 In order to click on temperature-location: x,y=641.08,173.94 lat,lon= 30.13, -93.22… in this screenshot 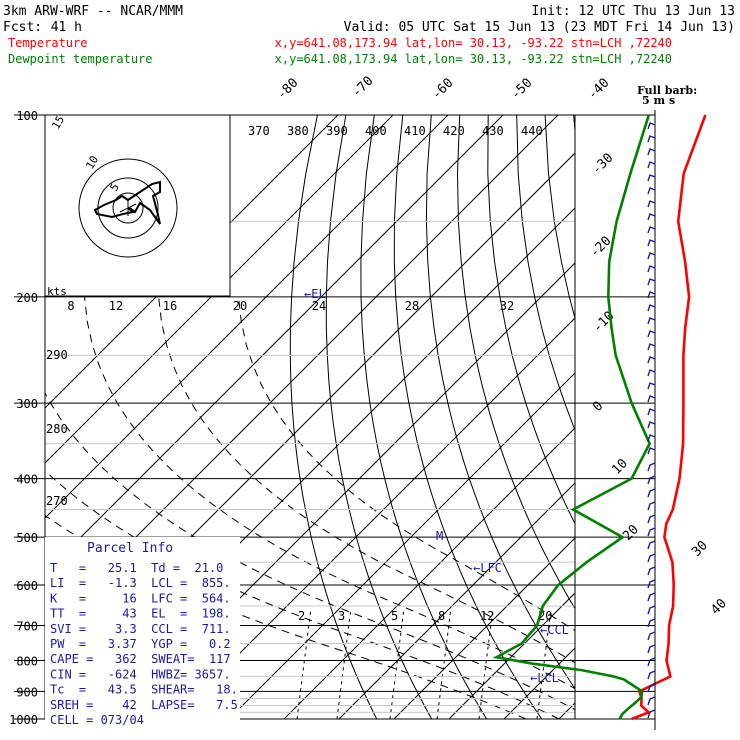, I will do `click(473, 43)`.